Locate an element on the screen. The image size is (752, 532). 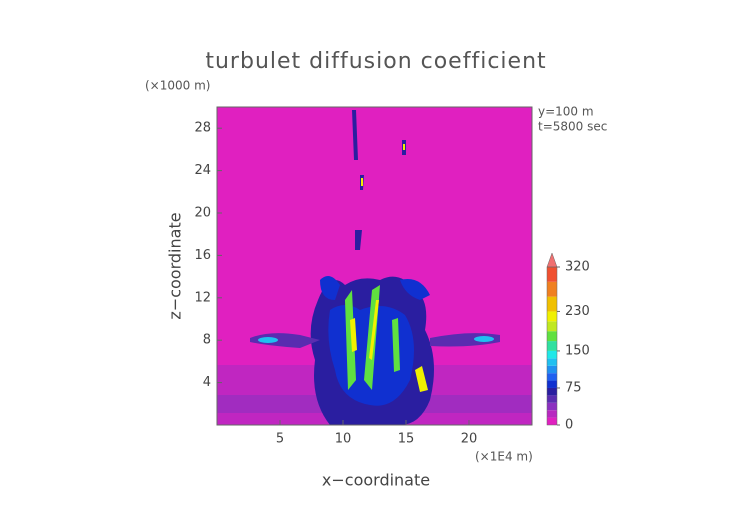
y-tick-label: 12 is located at coordinates (202, 297).